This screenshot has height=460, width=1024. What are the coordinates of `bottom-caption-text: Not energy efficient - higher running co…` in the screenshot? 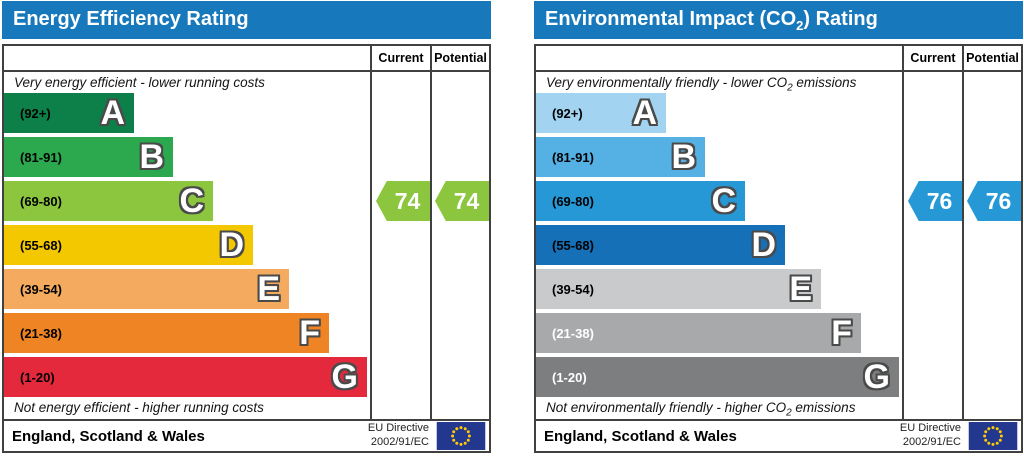 It's located at (139, 407).